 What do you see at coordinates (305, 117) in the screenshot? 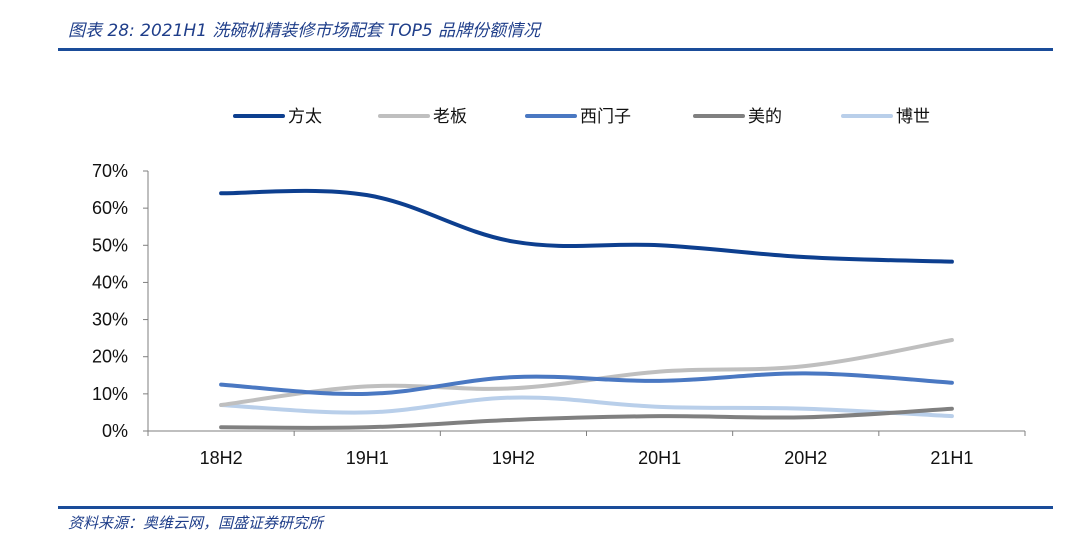
I see `legend-label: 方太` at bounding box center [305, 117].